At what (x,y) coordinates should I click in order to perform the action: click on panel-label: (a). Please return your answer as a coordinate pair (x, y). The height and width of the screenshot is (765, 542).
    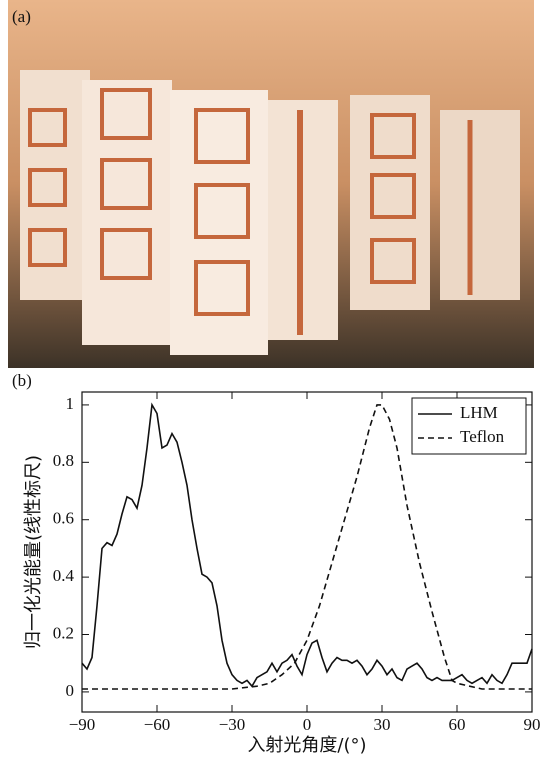
    Looking at the image, I should click on (21, 16).